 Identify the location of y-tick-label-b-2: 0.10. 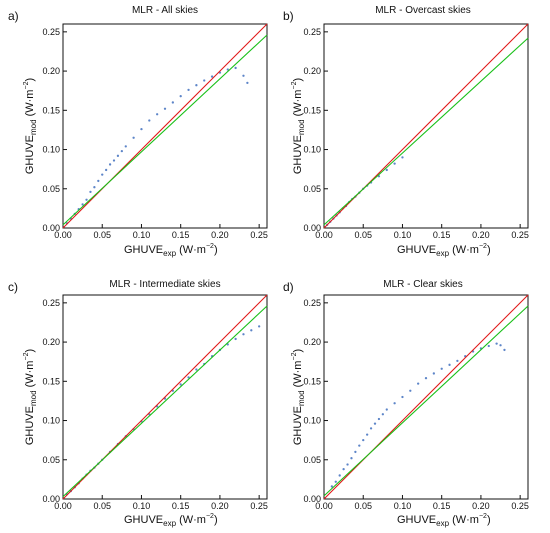
(312, 150).